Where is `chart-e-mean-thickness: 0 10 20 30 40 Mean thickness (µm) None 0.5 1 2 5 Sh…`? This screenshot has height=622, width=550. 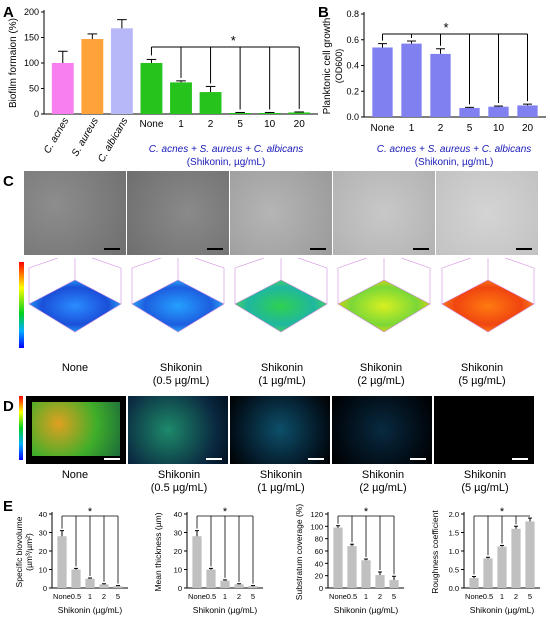
chart-e-mean-thickness: 0 10 20 30 40 Mean thickness (µm) None 0.5 1 2 5 Sh… is located at coordinates (208, 560).